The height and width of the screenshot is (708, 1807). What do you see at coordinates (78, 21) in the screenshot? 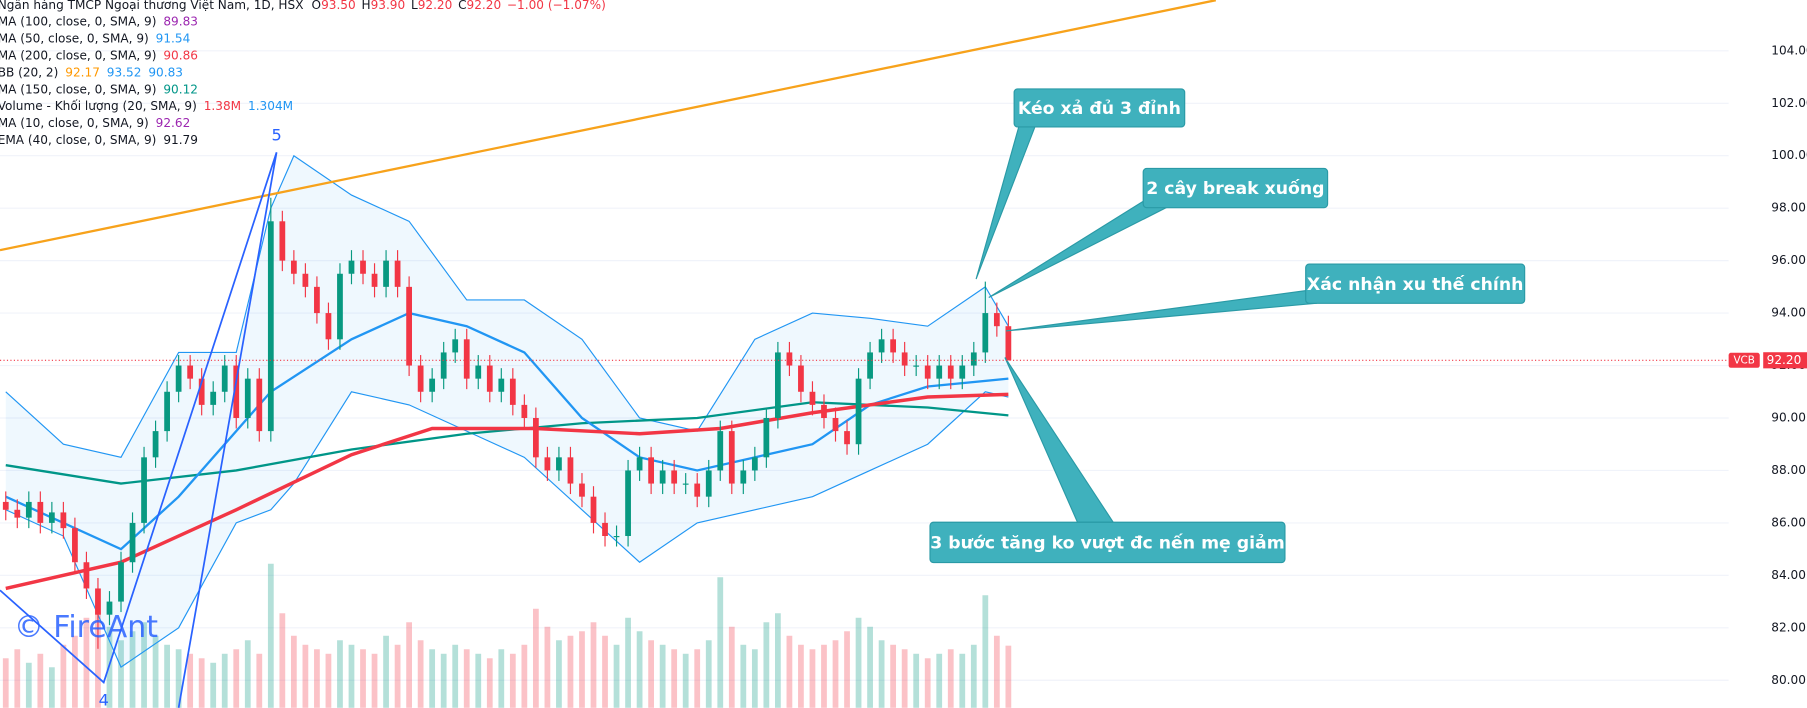
I see `indicator-label: MA (100, close, 0, SMA, 9)` at bounding box center [78, 21].